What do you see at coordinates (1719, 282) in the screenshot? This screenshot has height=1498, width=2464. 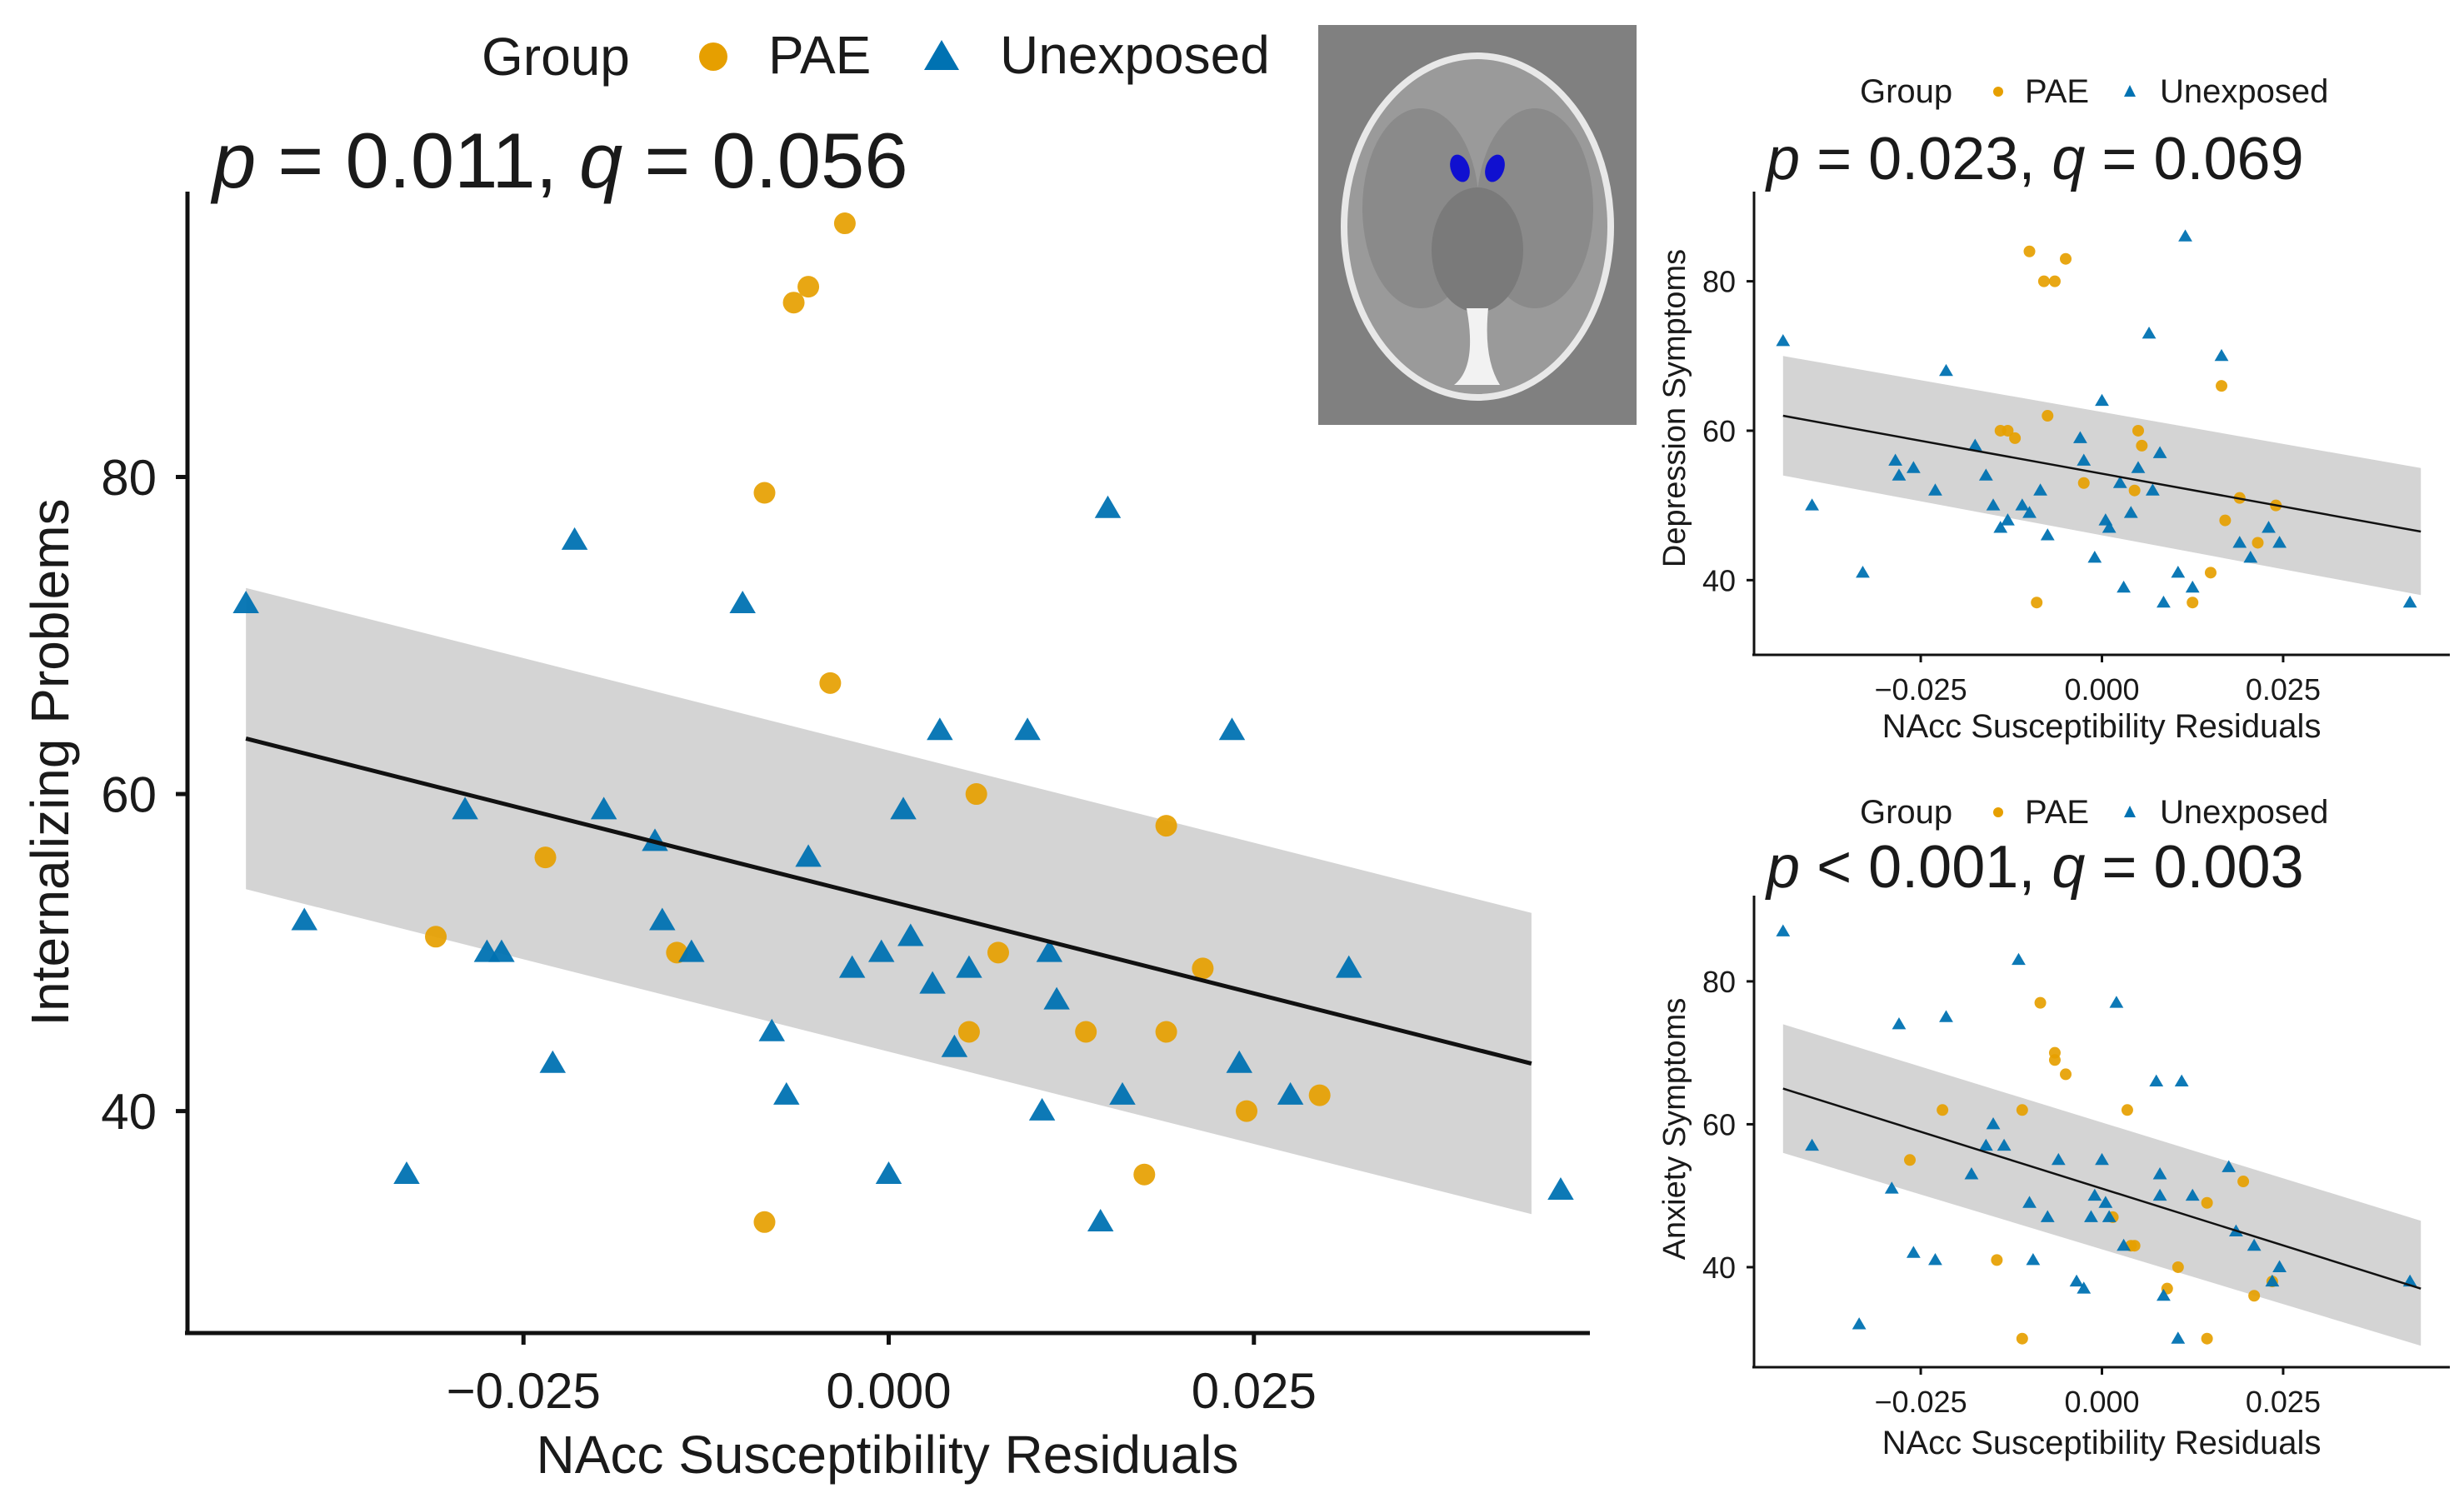 I see `depression-y-tick-label-2: 80` at bounding box center [1719, 282].